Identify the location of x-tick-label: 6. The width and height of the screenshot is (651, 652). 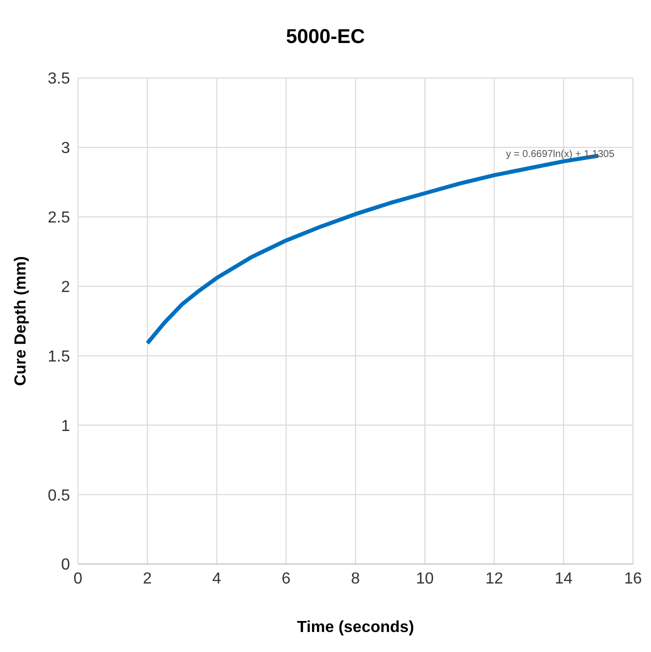
(286, 579).